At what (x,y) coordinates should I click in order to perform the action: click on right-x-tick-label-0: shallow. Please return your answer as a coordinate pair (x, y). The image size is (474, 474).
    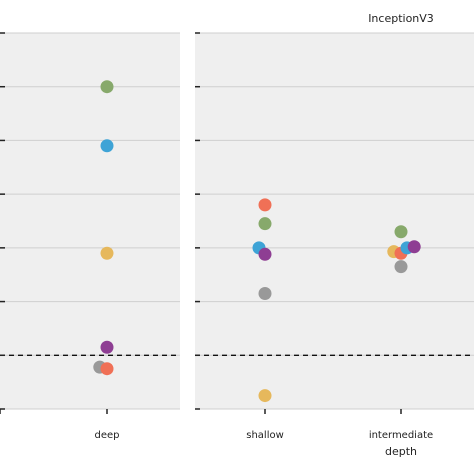
    Looking at the image, I should click on (265, 435).